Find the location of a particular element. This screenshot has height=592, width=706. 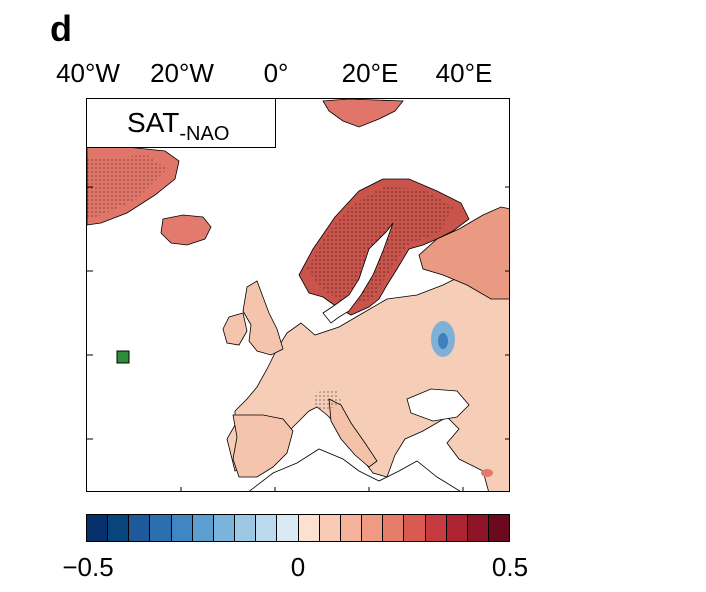

lon-label-40e: 40°E is located at coordinates (464, 73).